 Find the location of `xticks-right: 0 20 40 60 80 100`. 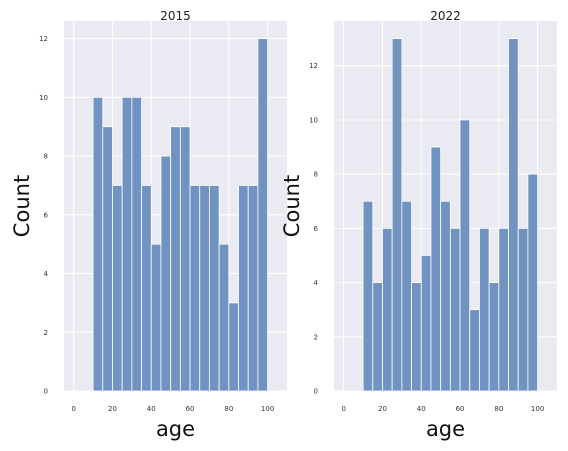

xticks-right: 0 20 40 60 80 100 is located at coordinates (442, 409).